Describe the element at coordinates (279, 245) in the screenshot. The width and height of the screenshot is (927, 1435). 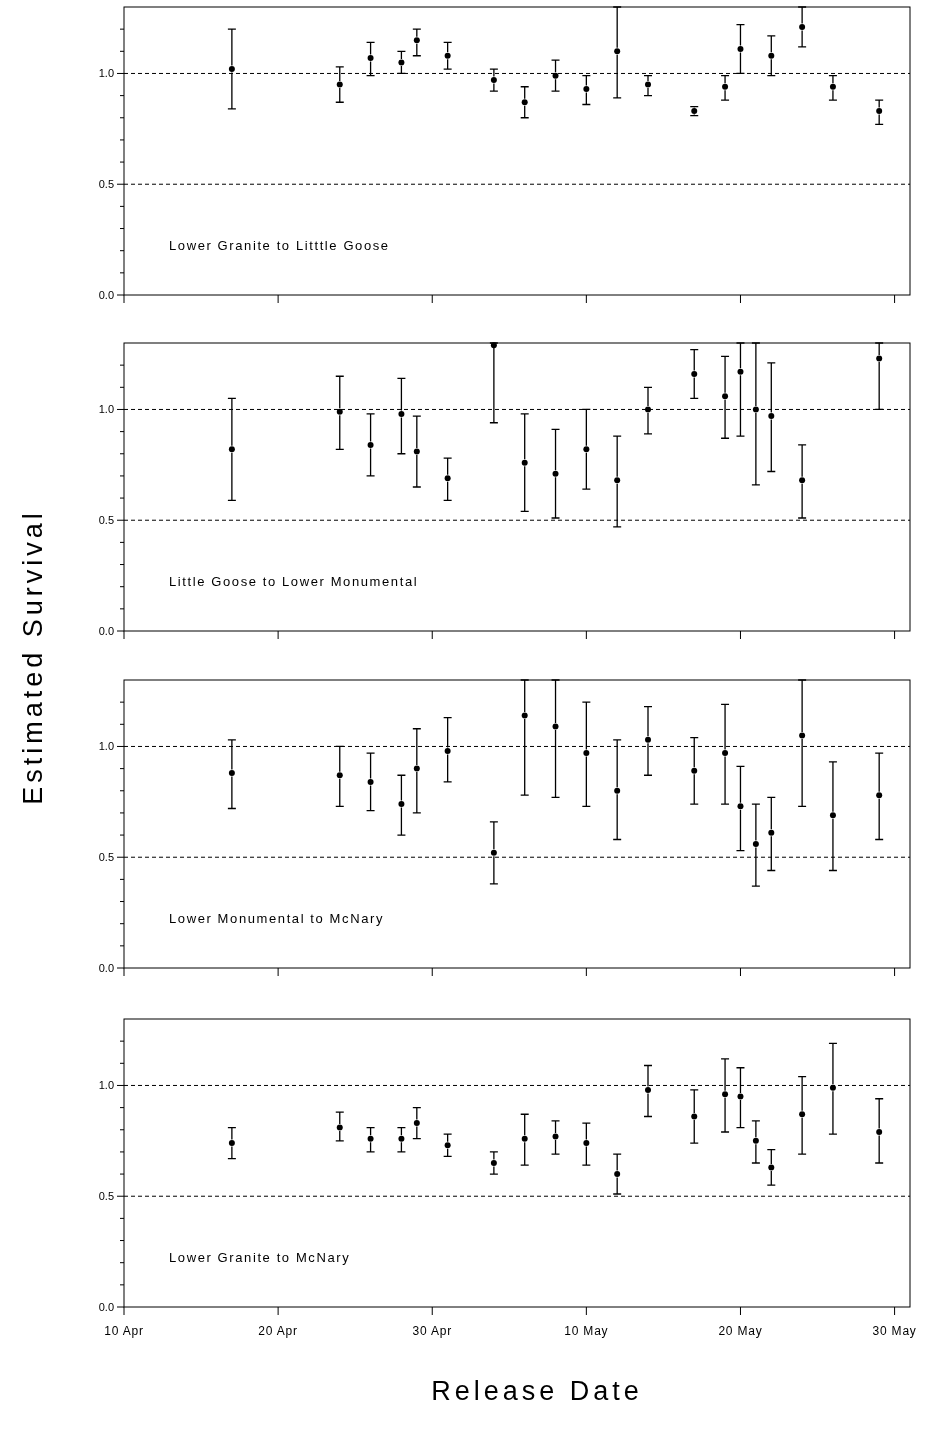
I see `annotation: Lower Granite to Litttle Goose` at that location.